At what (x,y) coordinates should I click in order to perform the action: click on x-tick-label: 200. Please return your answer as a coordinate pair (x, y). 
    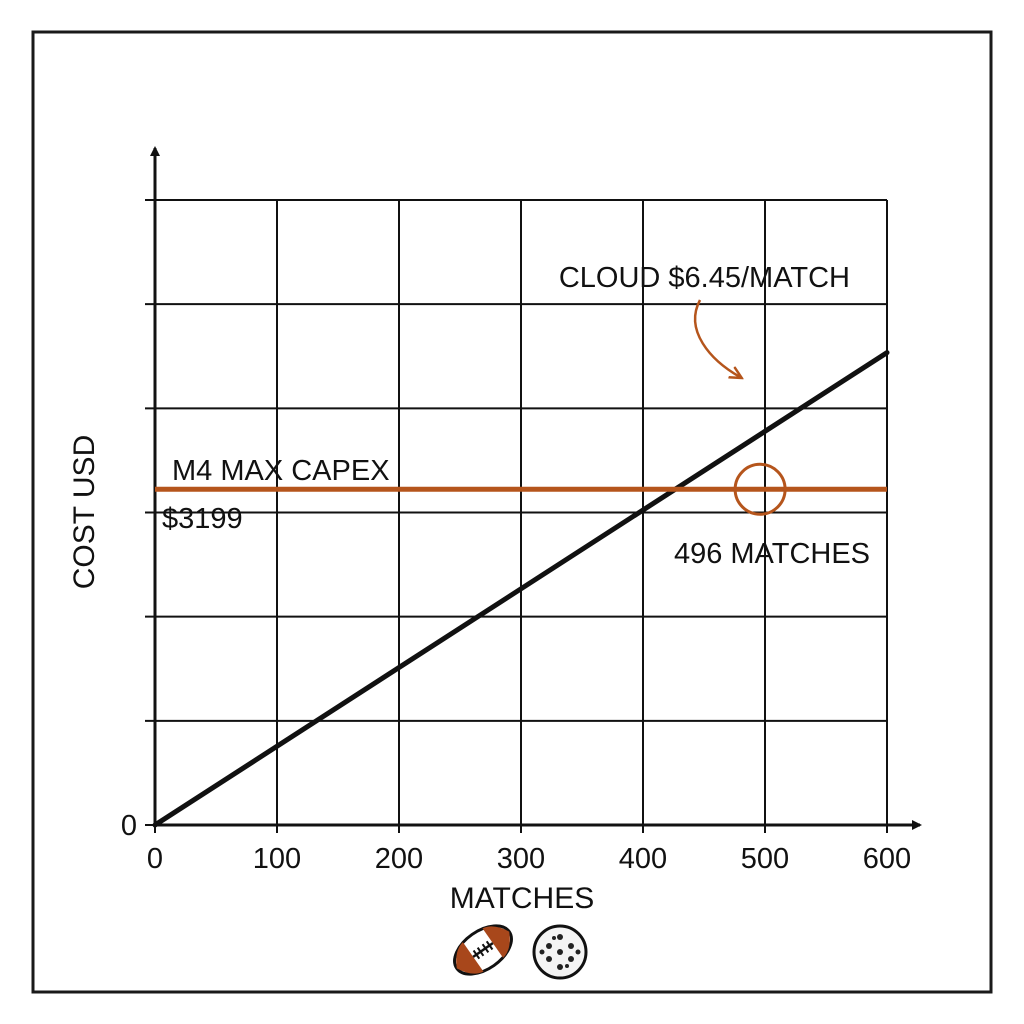
    Looking at the image, I should click on (399, 859).